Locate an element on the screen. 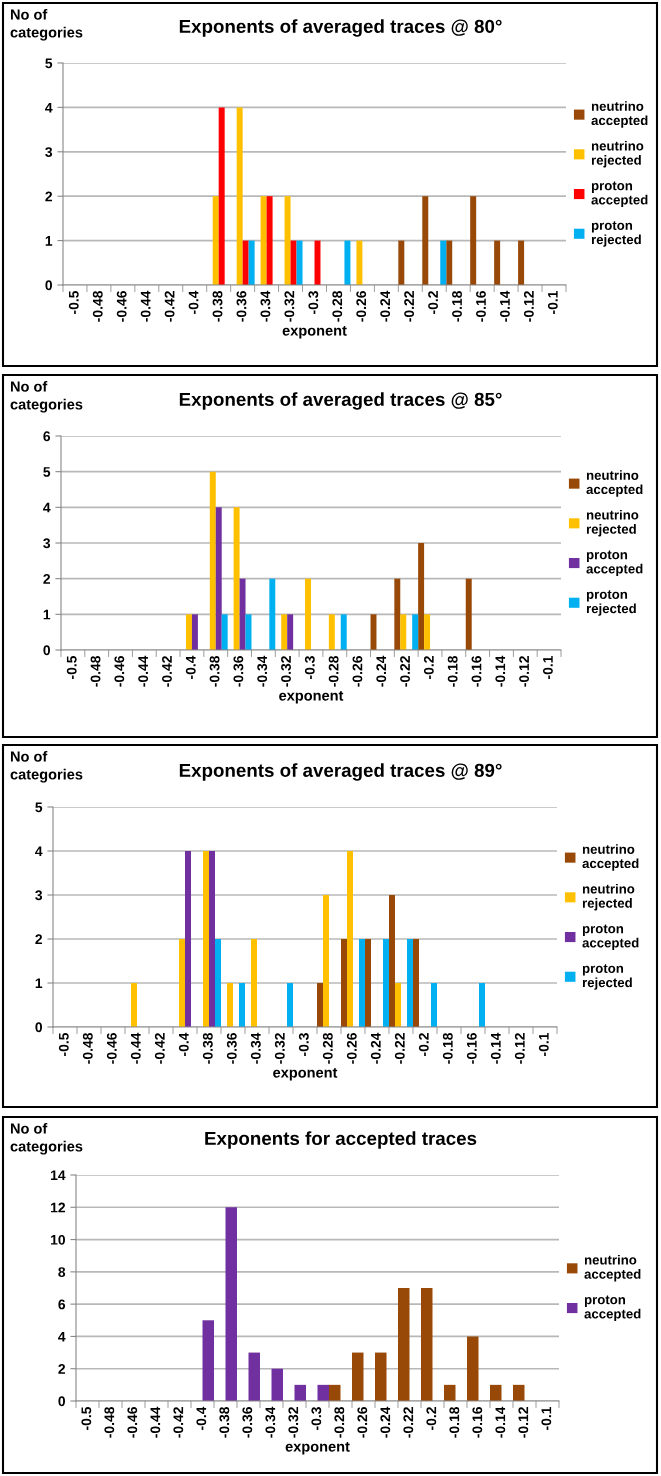 This screenshot has width=661, height=1476. x-tick-label: -0.14 is located at coordinates (495, 1048).